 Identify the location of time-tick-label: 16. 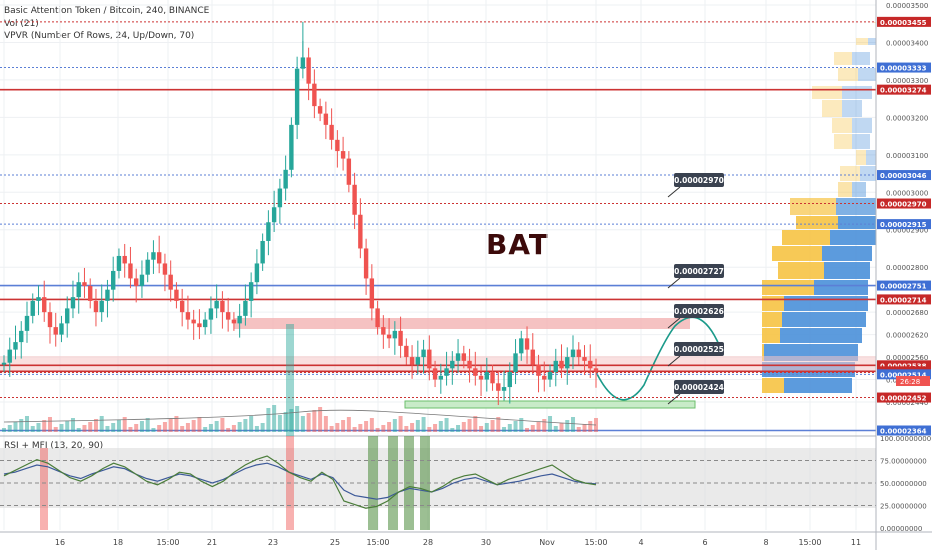
(60, 542).